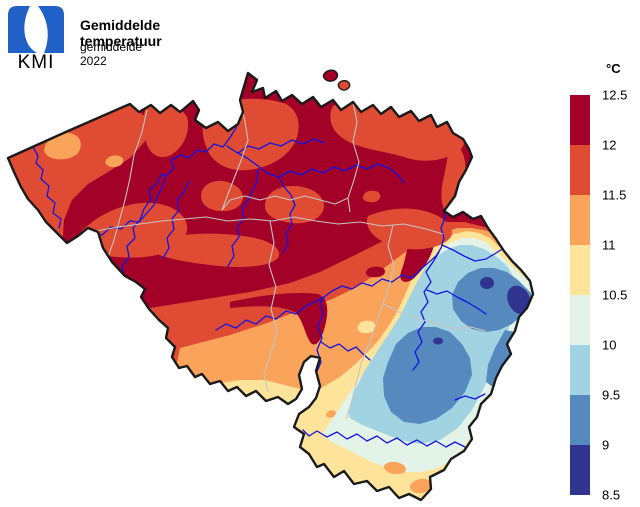 This screenshot has height=507, width=640. Describe the element at coordinates (609, 345) in the screenshot. I see `legend-tick-10: 10` at that location.